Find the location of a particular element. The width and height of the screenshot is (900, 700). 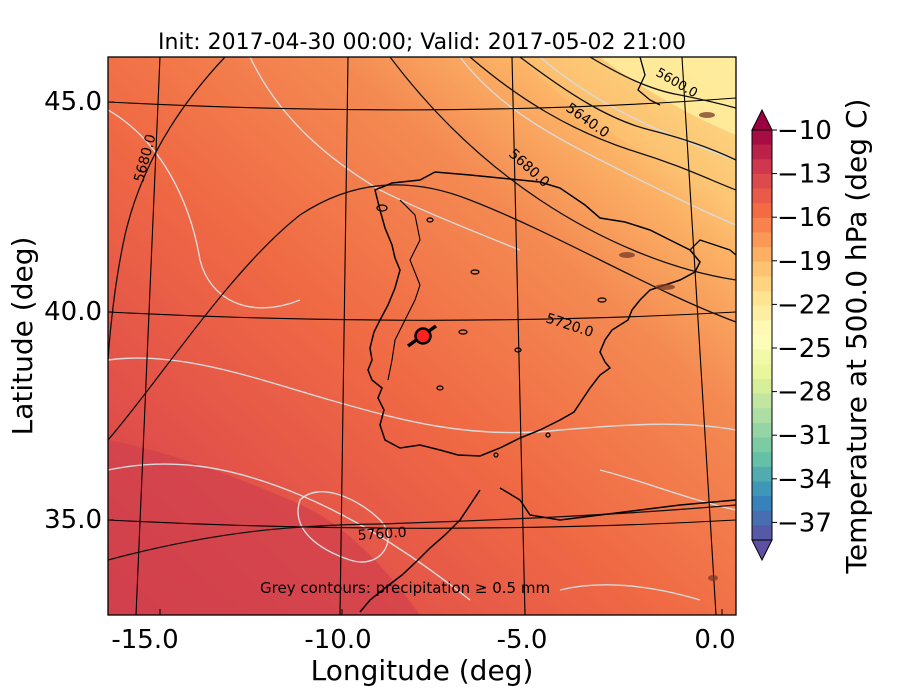

colorbar-tick-label: −16 is located at coordinates (804, 218).